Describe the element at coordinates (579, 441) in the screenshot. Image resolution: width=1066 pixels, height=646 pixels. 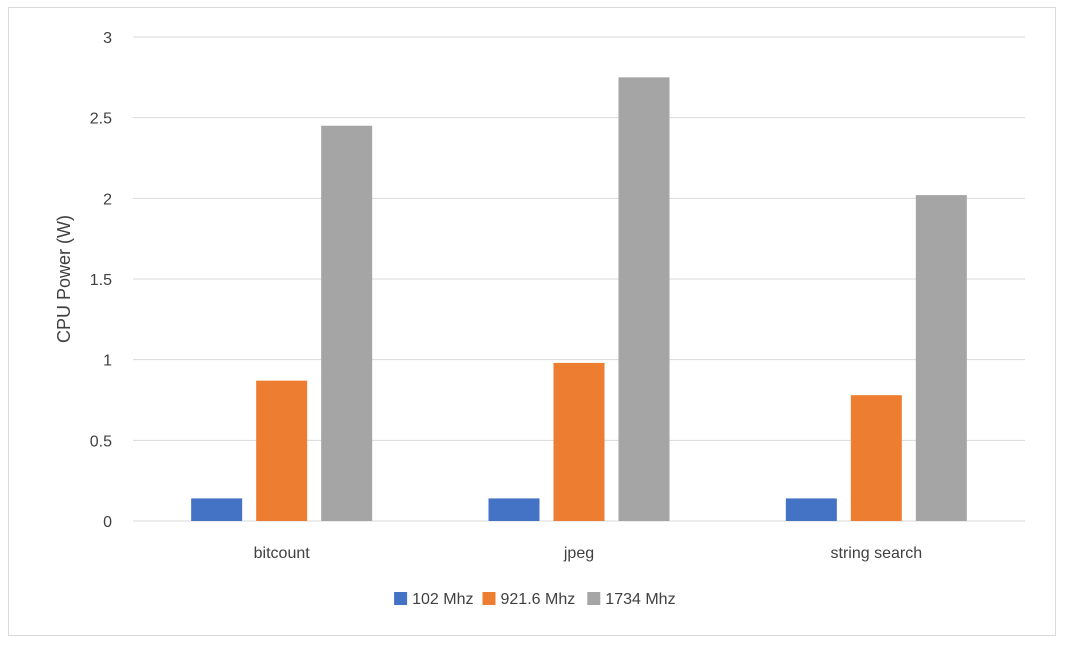
I see `bar-jpeg-921_6-Mhz` at that location.